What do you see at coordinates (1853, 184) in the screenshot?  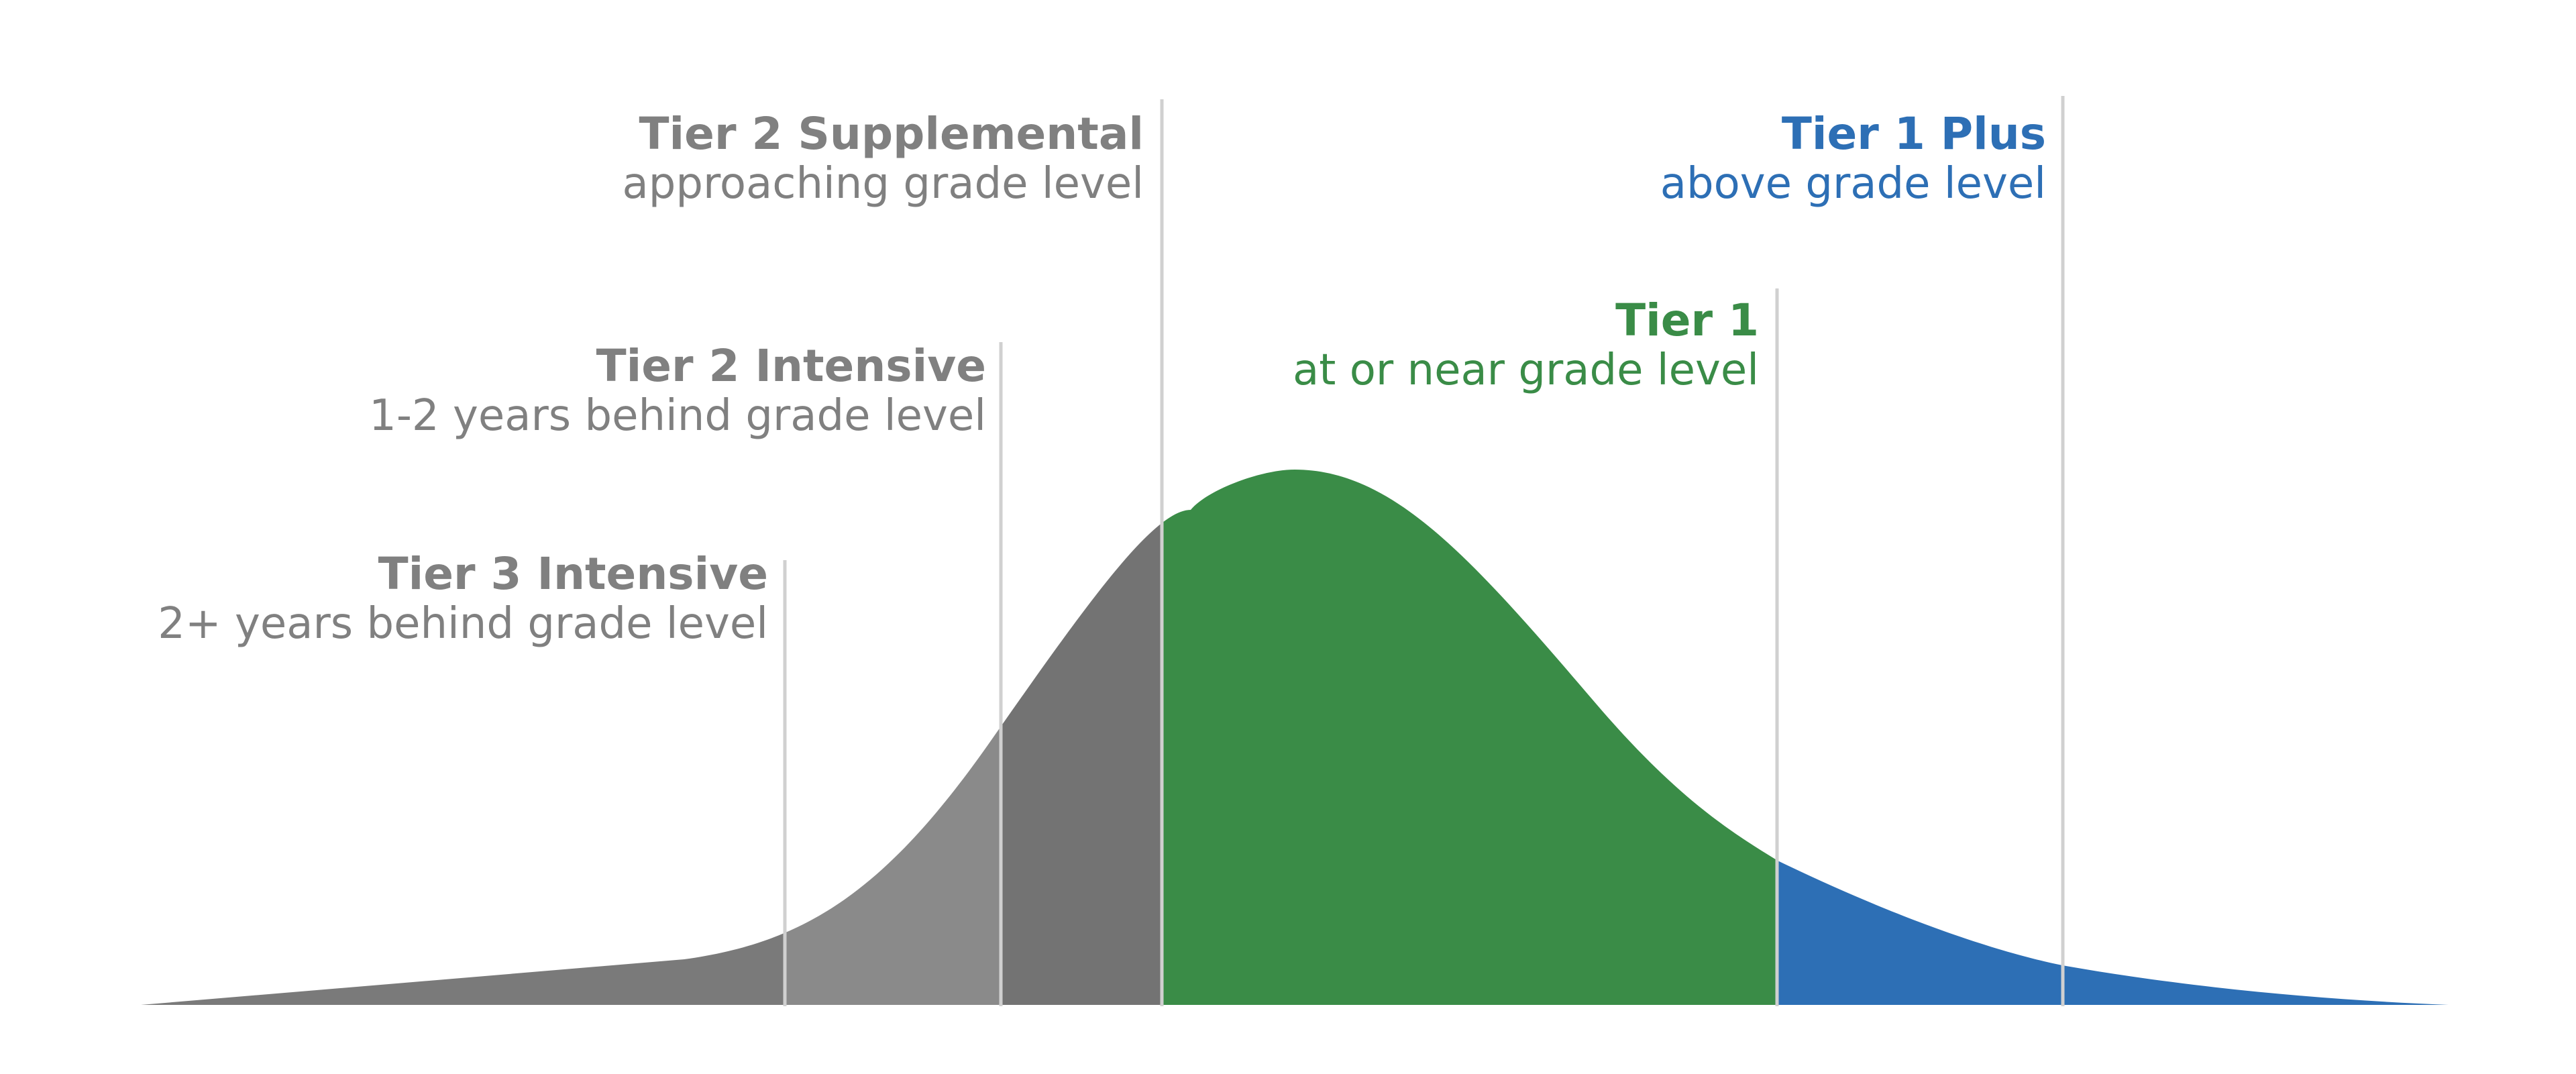 I see `tier1-plus-subtitle: above grade level` at bounding box center [1853, 184].